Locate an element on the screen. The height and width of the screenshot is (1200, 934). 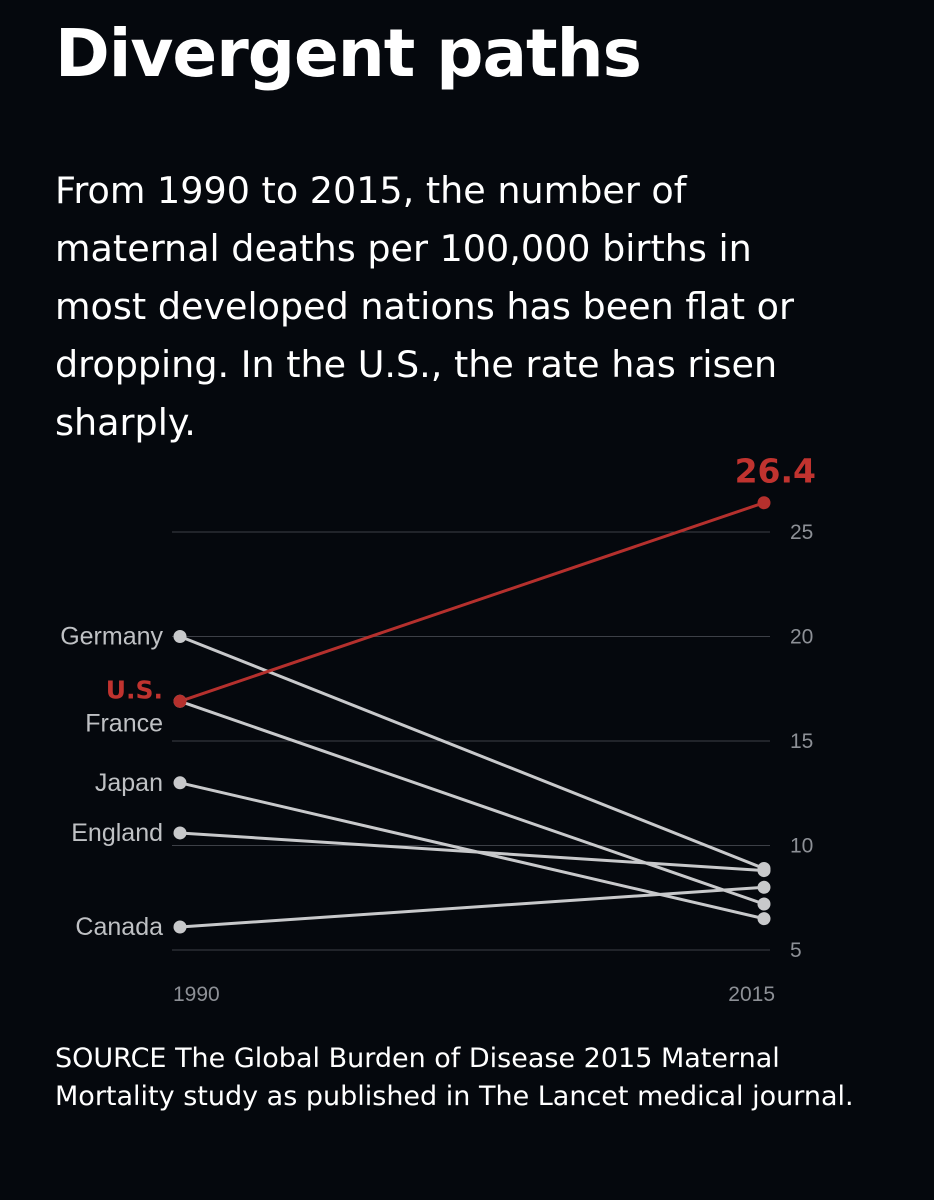
y-tick-label: 5 is located at coordinates (796, 950).